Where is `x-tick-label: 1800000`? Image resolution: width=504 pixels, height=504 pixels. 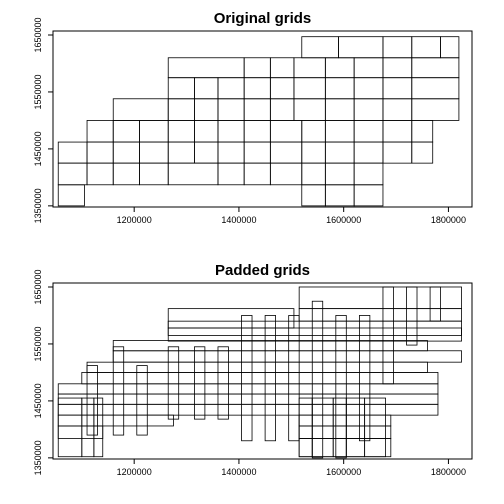 x-tick-label: 1800000 is located at coordinates (448, 472).